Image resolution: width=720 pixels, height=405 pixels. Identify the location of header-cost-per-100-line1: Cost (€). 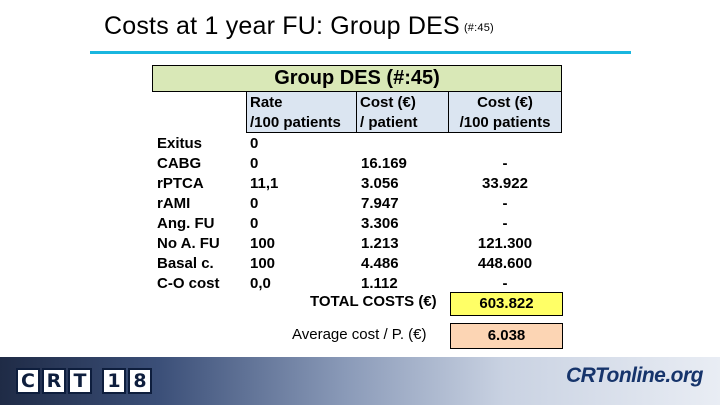
(505, 102).